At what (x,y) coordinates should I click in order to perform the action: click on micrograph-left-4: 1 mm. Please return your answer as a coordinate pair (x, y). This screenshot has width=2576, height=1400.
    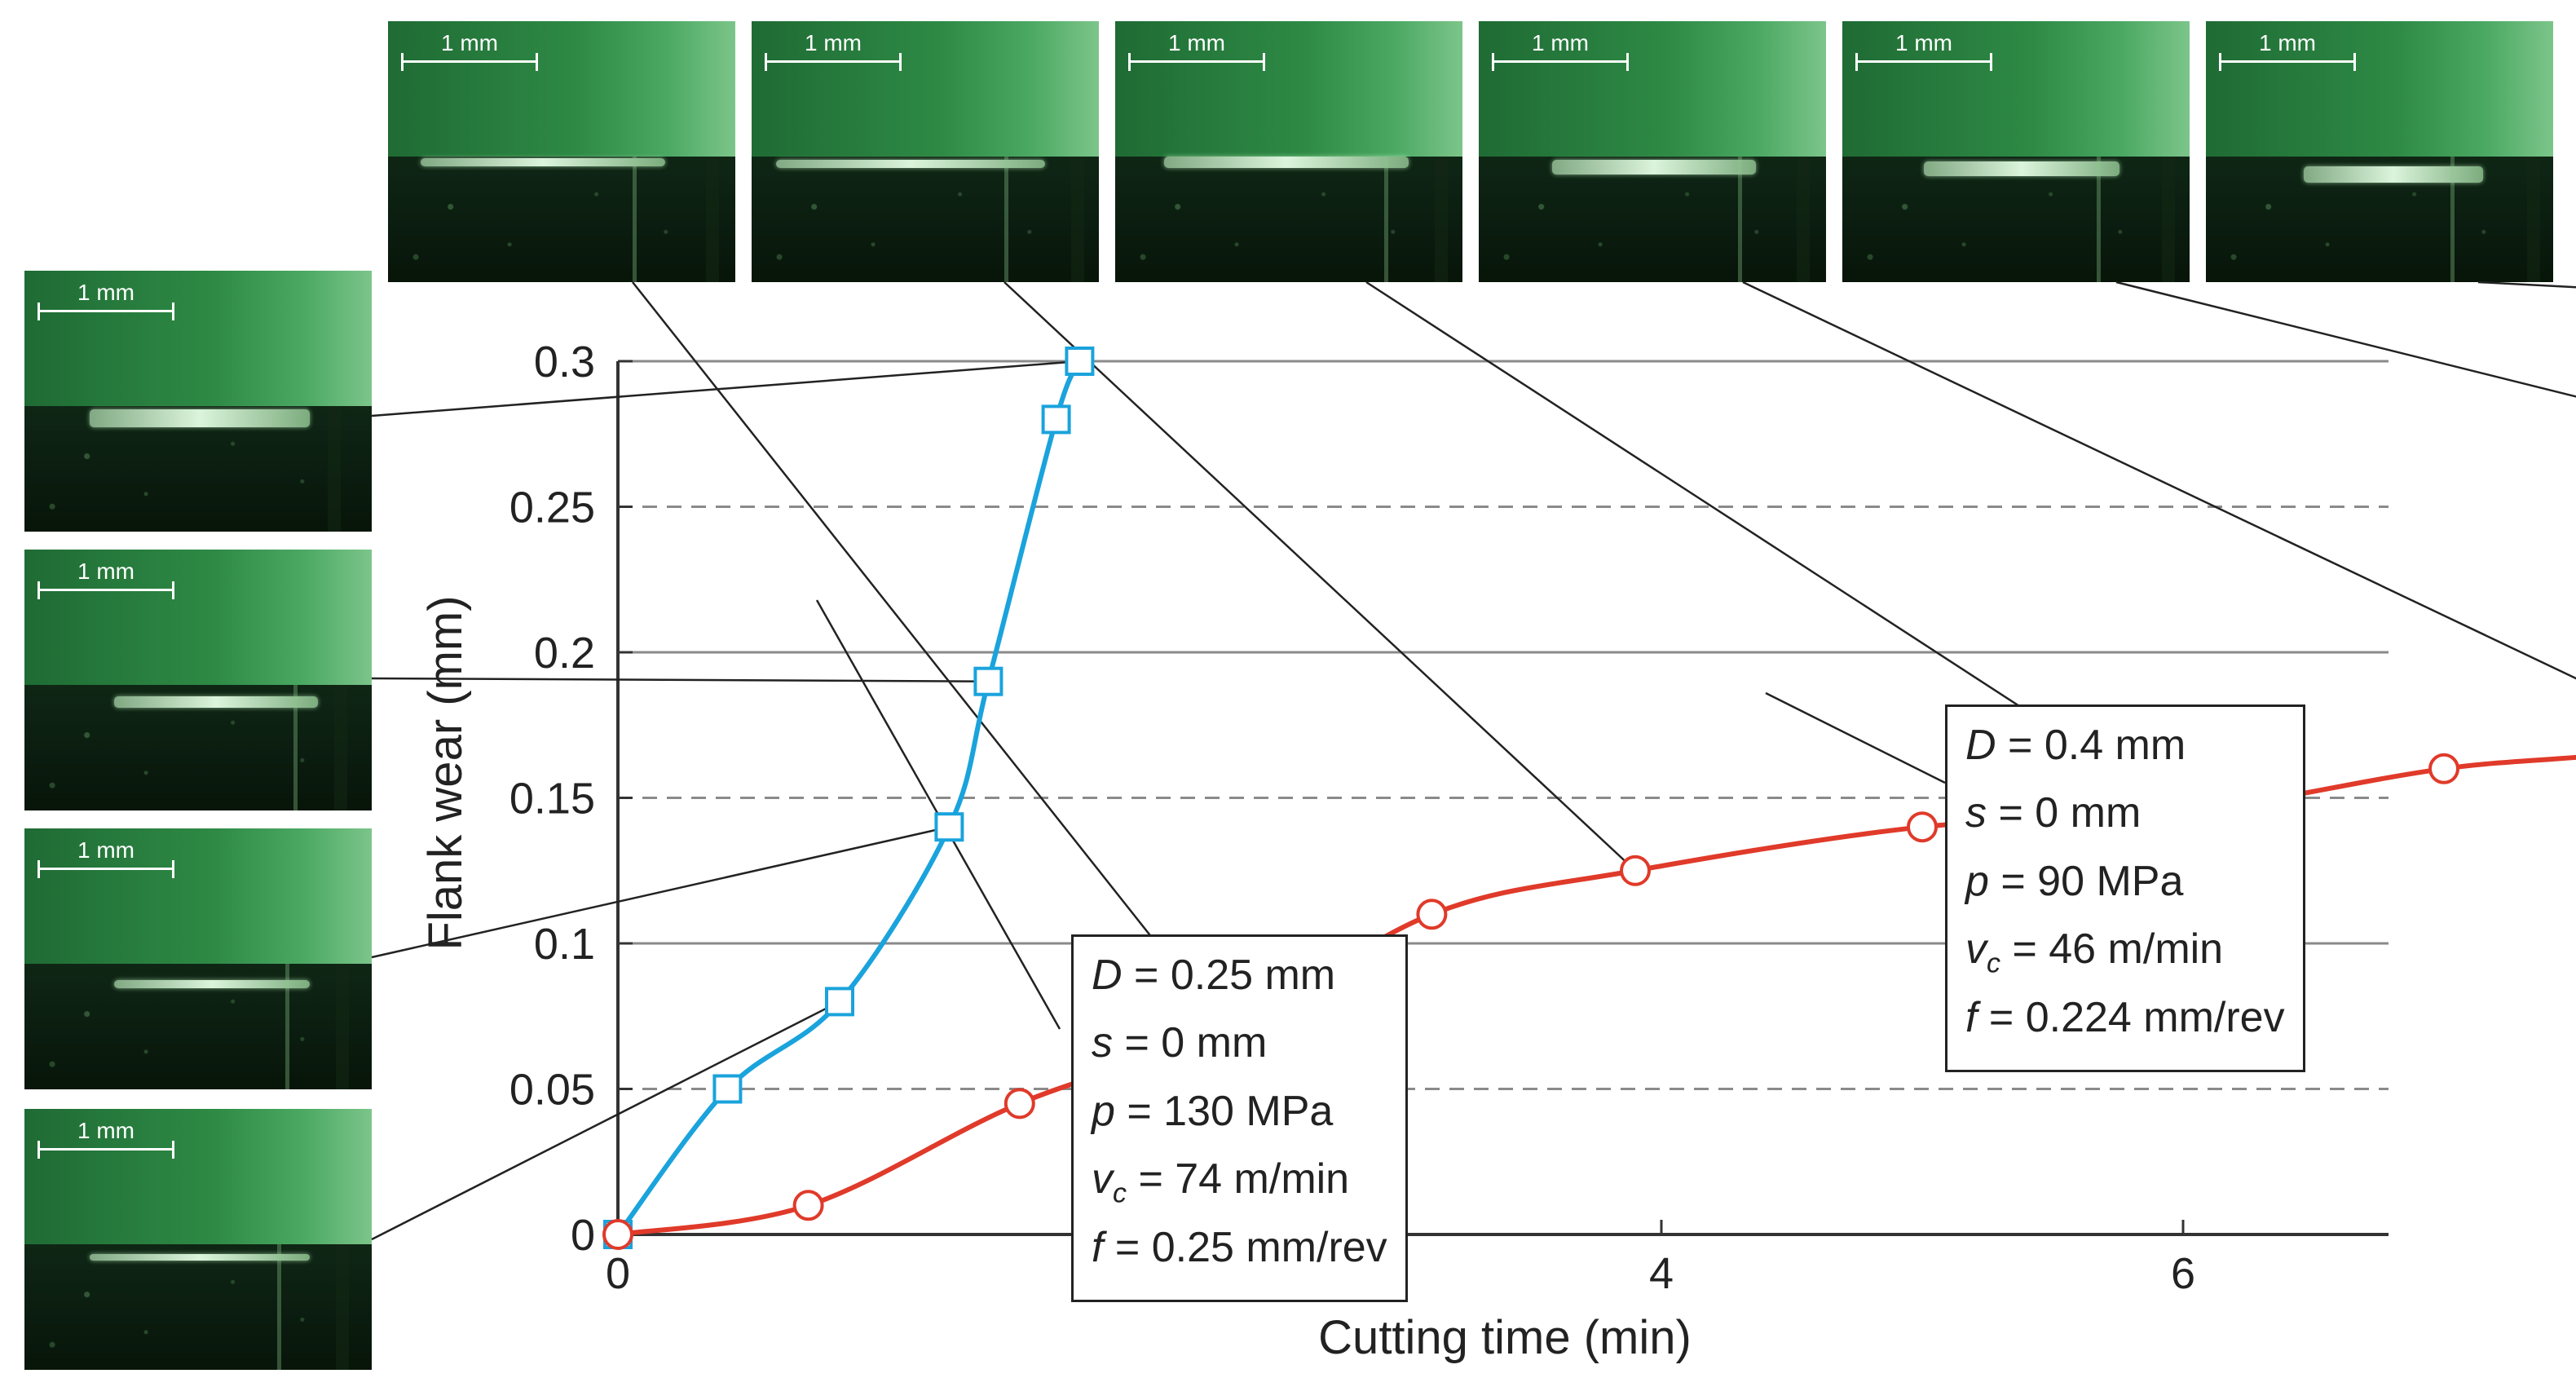
    Looking at the image, I should click on (198, 1239).